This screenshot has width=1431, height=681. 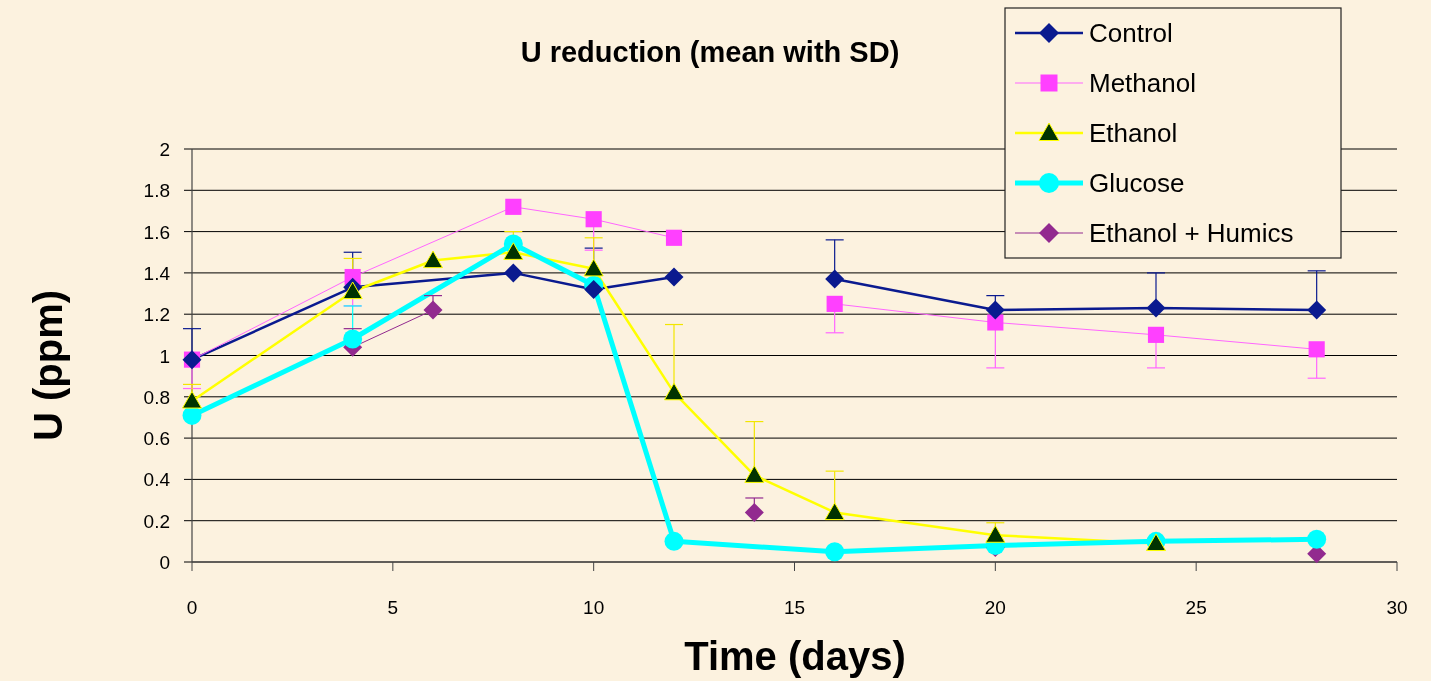 I want to click on y-tick-label: 0.8, so click(x=156, y=397).